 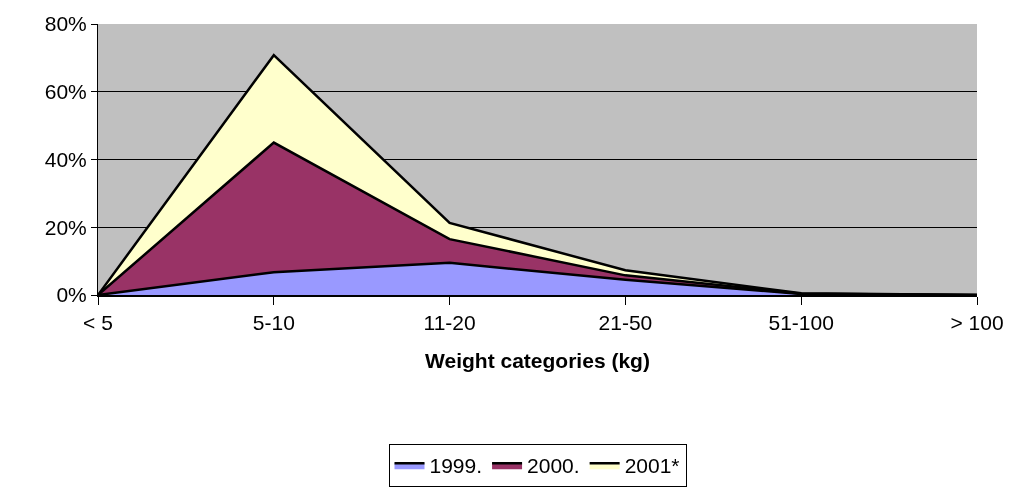 What do you see at coordinates (977, 323) in the screenshot?
I see `x-tick-label: > 100` at bounding box center [977, 323].